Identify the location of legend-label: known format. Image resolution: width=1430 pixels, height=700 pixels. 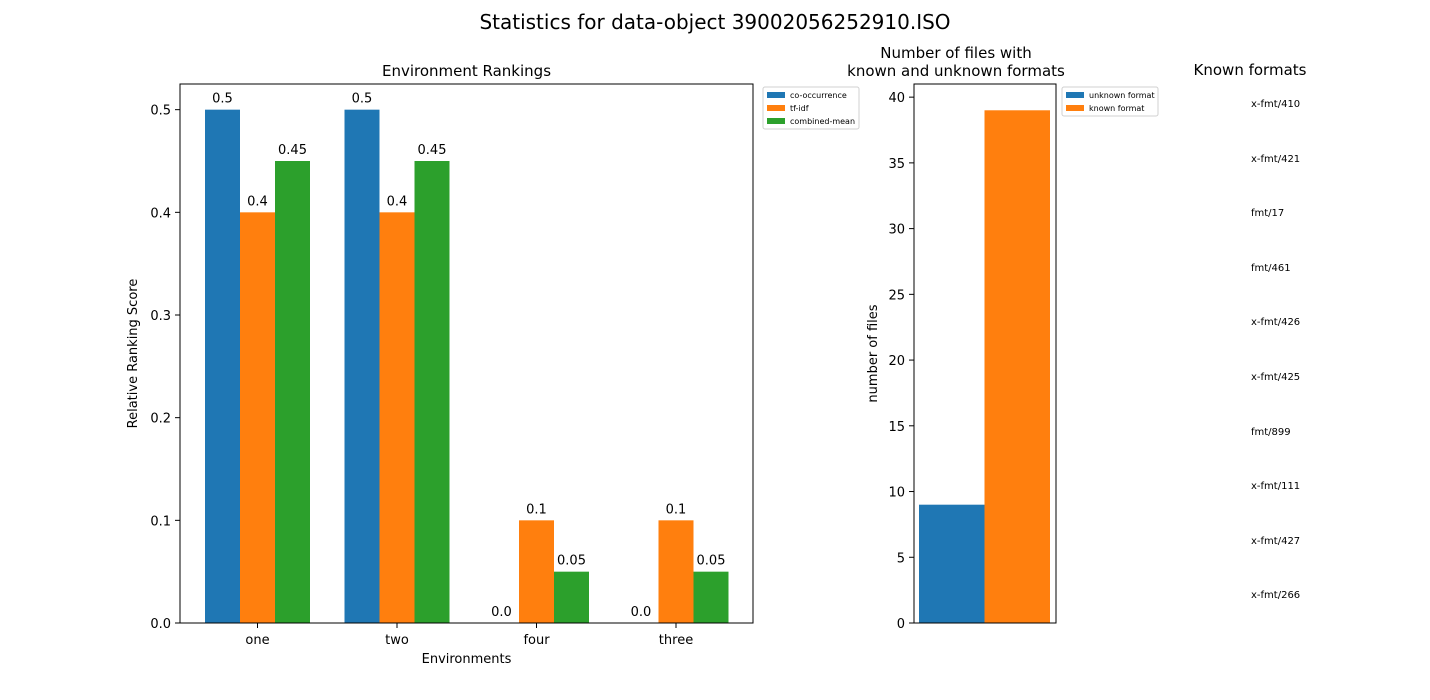
(1116, 108).